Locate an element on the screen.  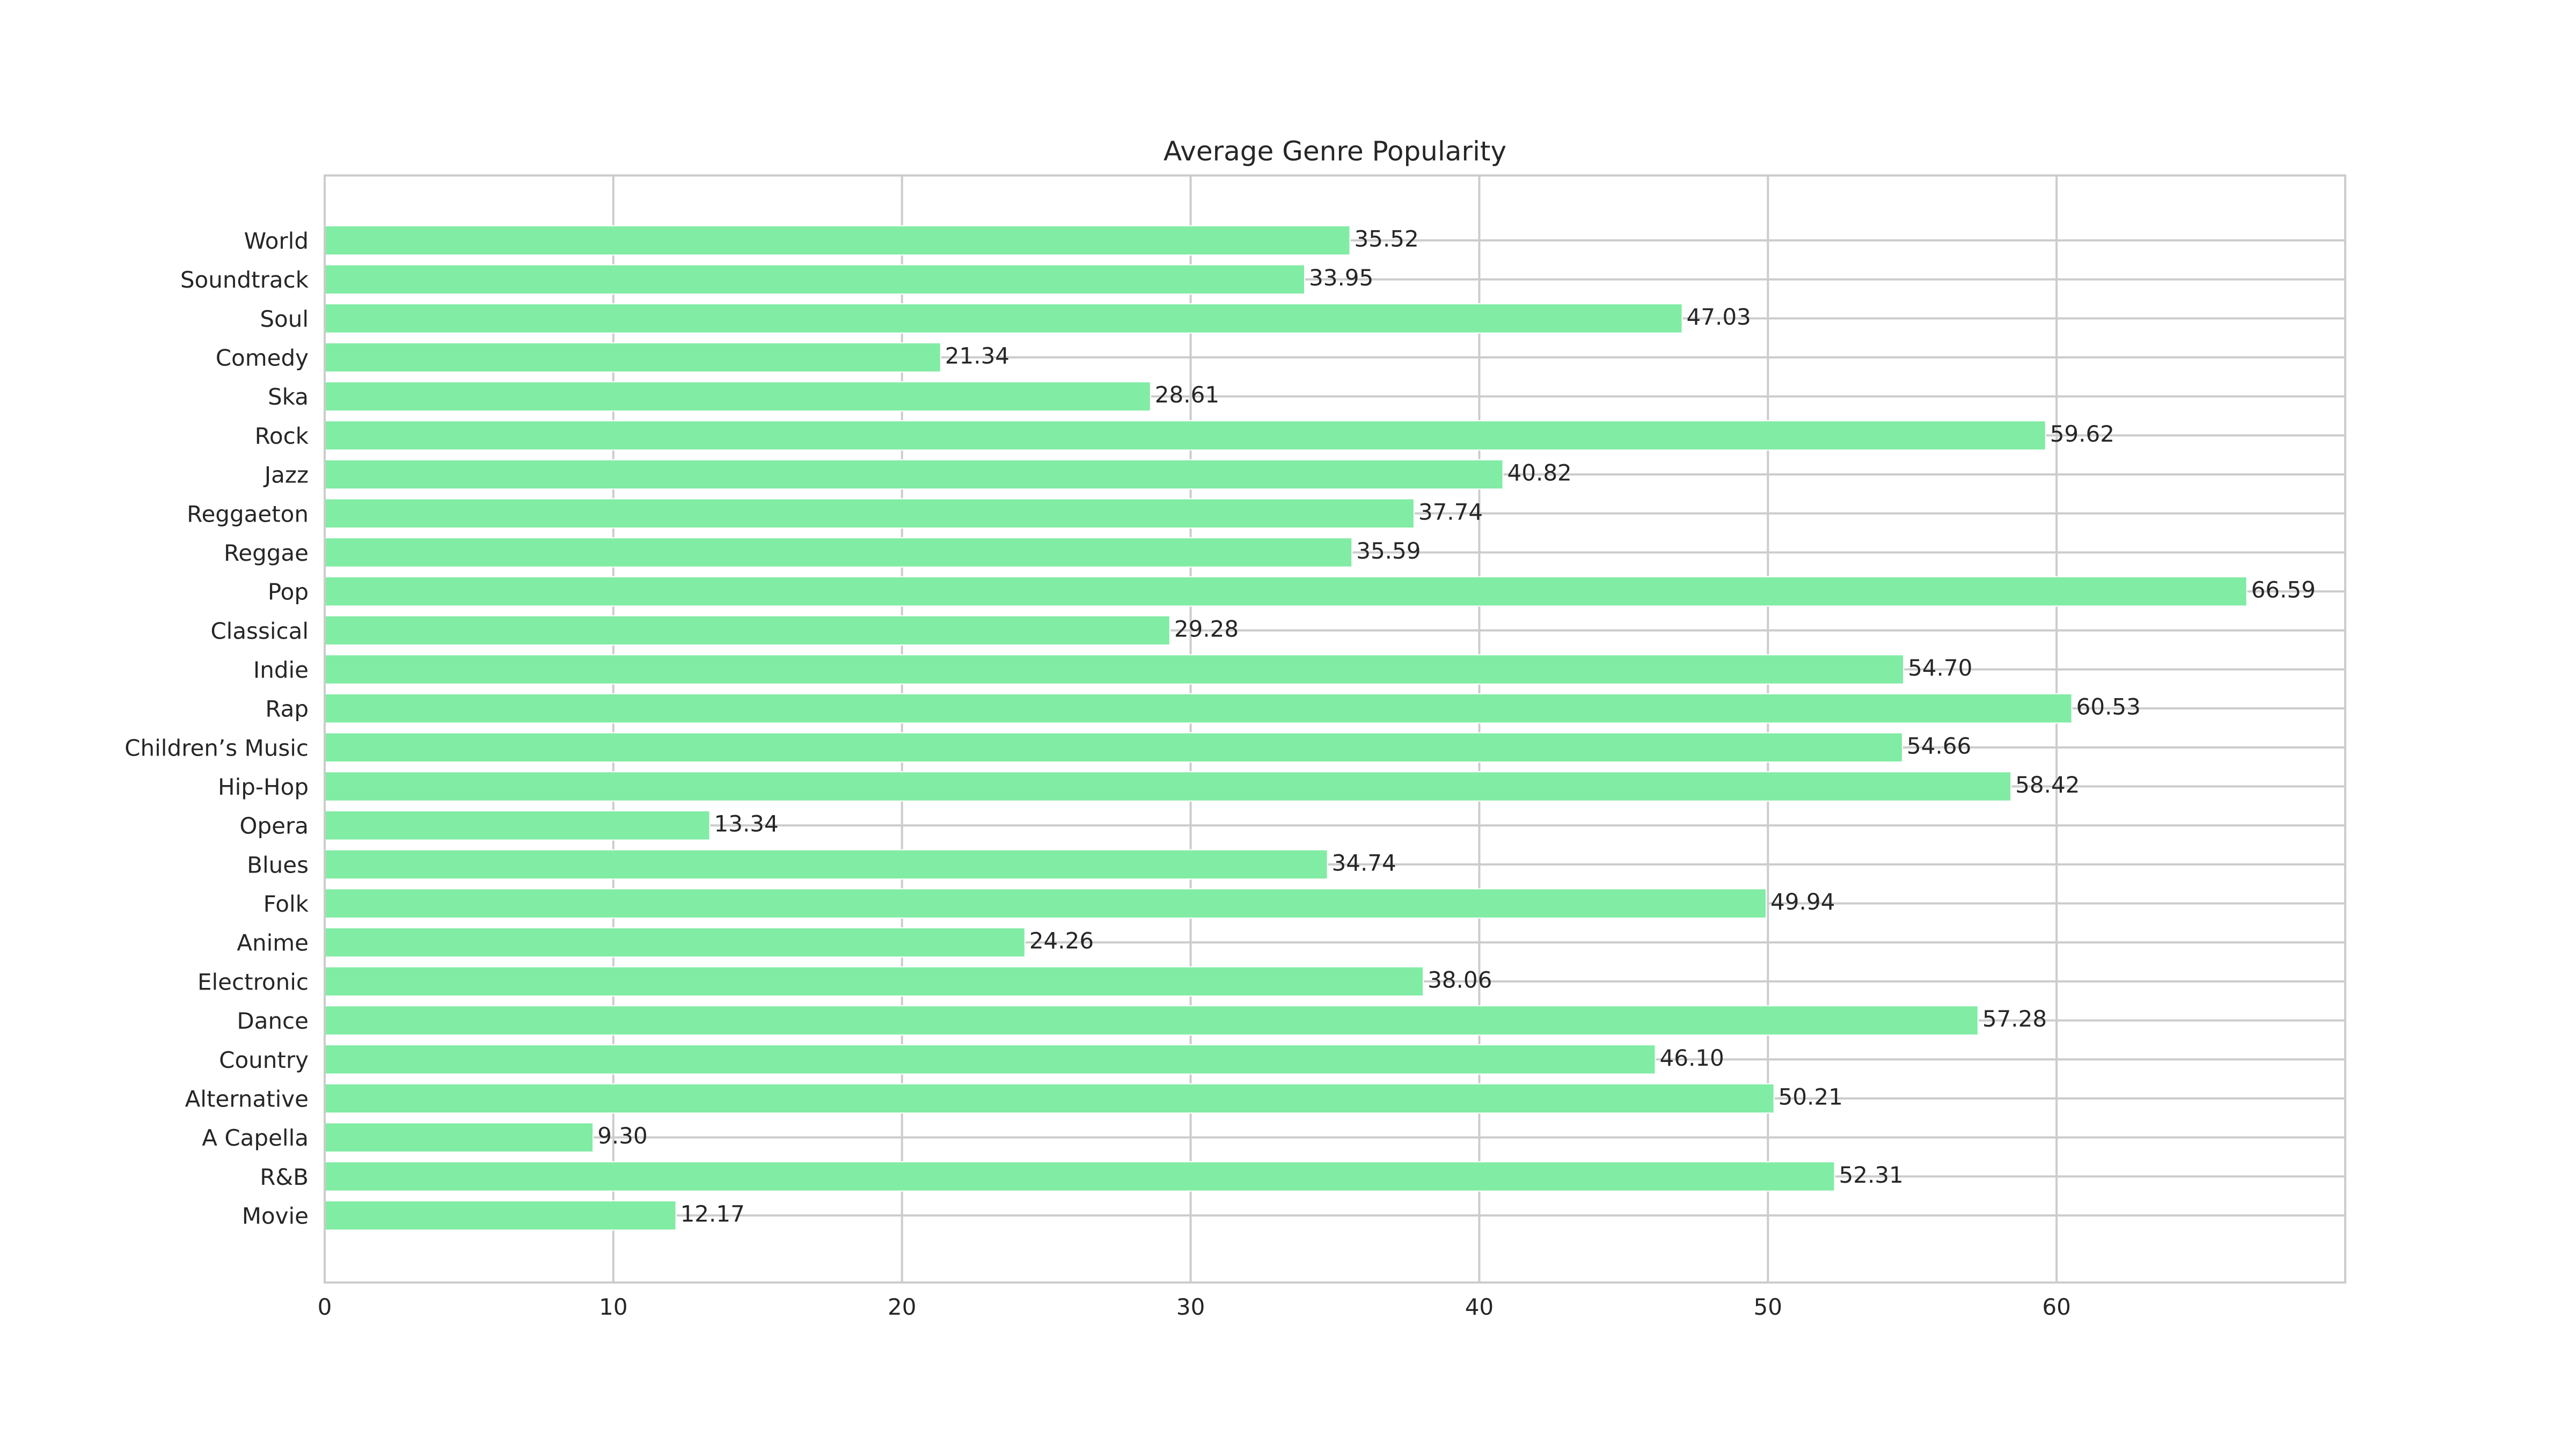
y-tick-label: Reggaeton is located at coordinates (248, 514).